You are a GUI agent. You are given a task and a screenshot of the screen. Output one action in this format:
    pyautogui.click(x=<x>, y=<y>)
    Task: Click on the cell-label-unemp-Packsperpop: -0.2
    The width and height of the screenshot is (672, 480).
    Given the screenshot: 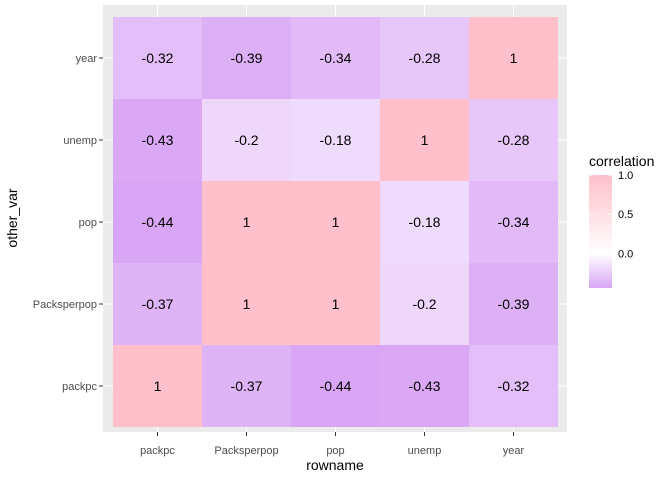 What is the action you would take?
    pyautogui.click(x=246, y=140)
    